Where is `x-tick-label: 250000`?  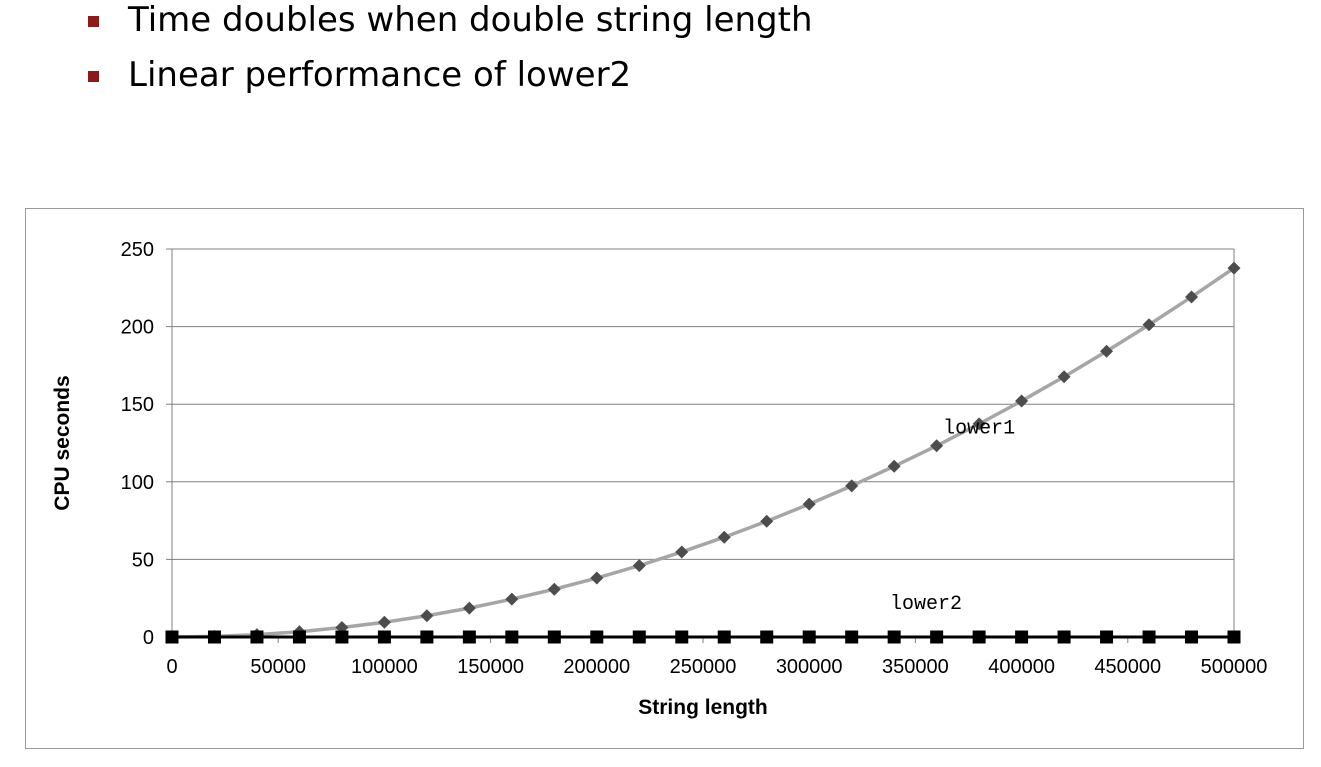 x-tick-label: 250000 is located at coordinates (703, 667).